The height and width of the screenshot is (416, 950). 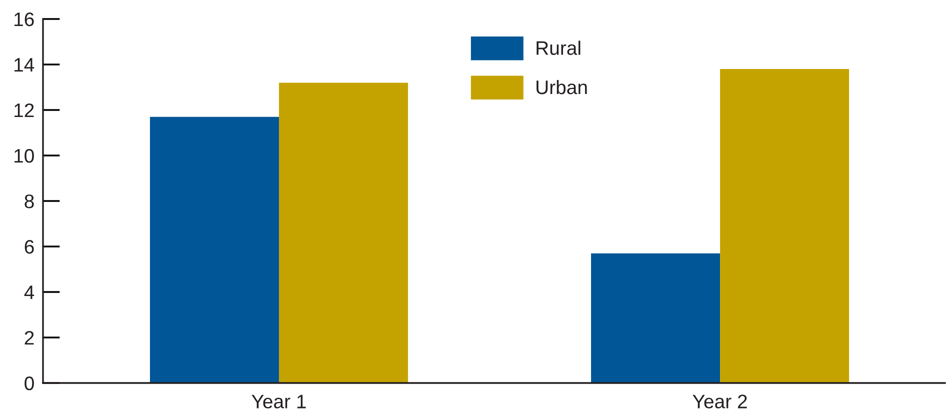 What do you see at coordinates (719, 401) in the screenshot?
I see `x-tick-label: Year 2` at bounding box center [719, 401].